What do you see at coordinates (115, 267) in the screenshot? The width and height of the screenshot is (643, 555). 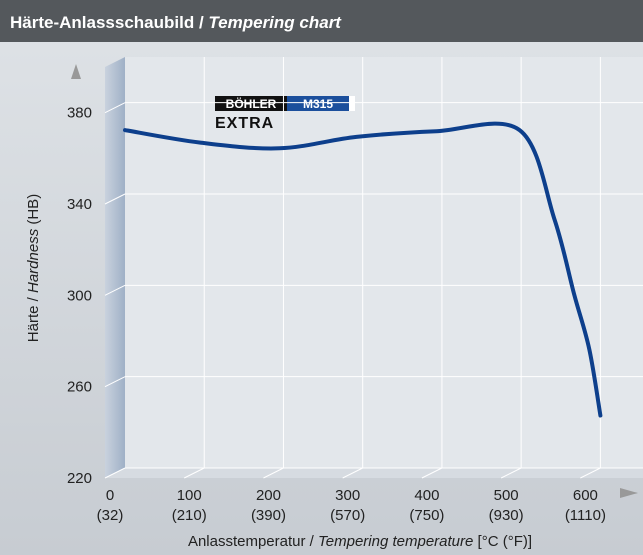 I see `left-wall` at bounding box center [115, 267].